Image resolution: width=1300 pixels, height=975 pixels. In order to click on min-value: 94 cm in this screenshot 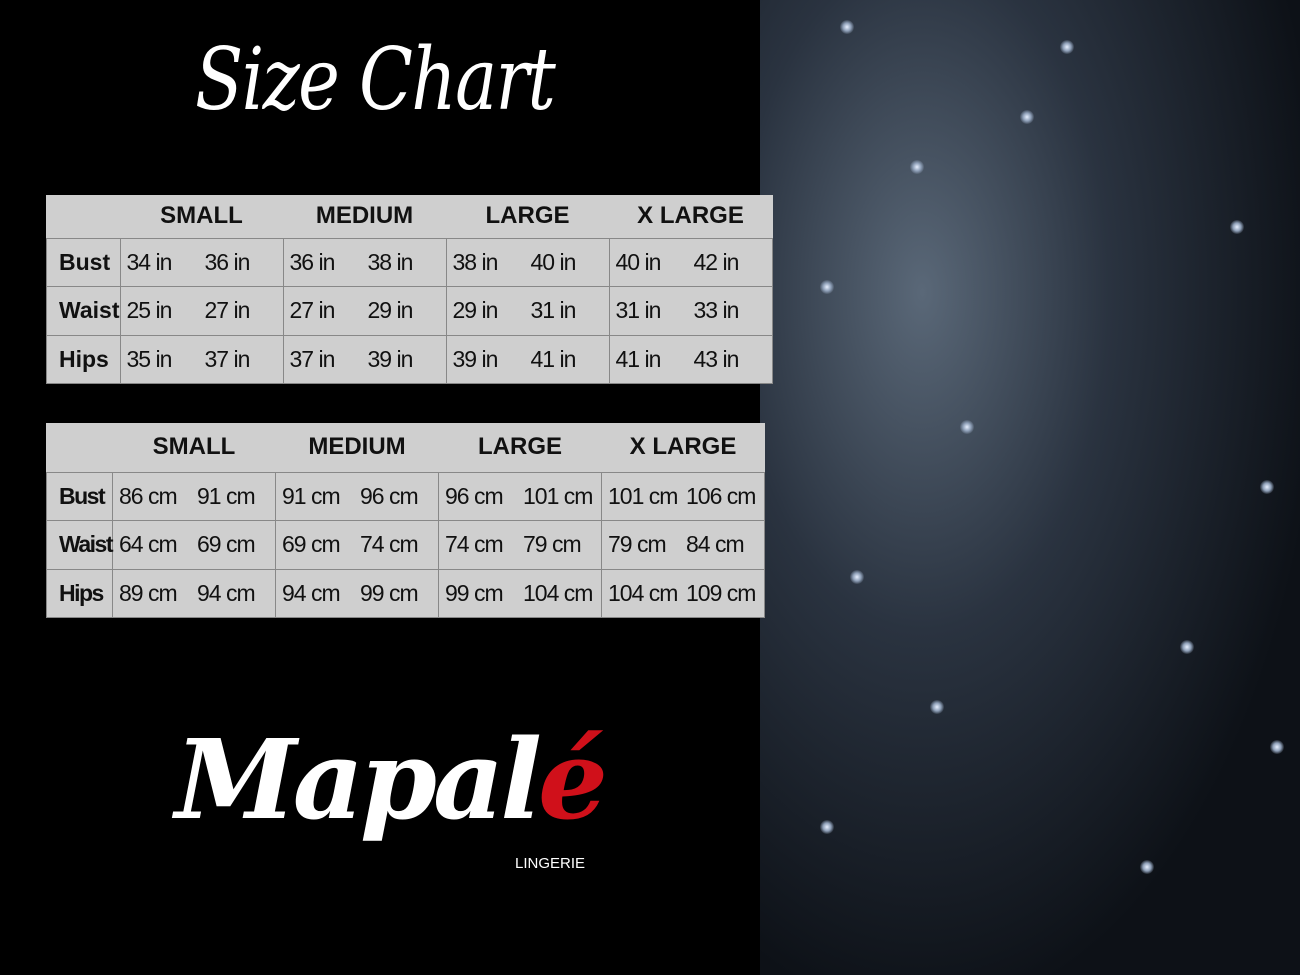, I will do `click(311, 592)`.